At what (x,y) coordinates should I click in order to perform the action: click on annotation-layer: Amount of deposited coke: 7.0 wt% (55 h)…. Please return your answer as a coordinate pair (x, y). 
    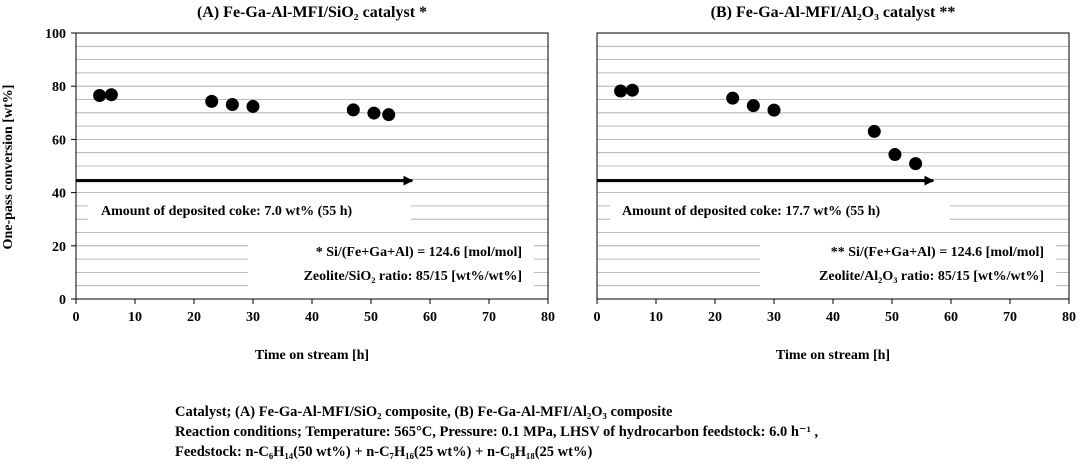
    Looking at the image, I should click on (311, 243).